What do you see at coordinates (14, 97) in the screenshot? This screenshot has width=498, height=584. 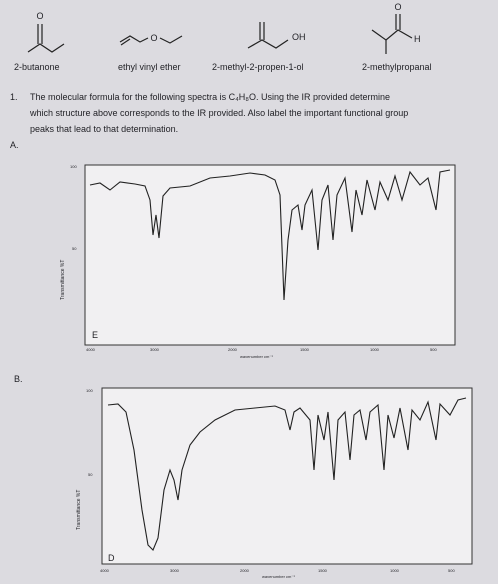 I see `question-number: 1.` at bounding box center [14, 97].